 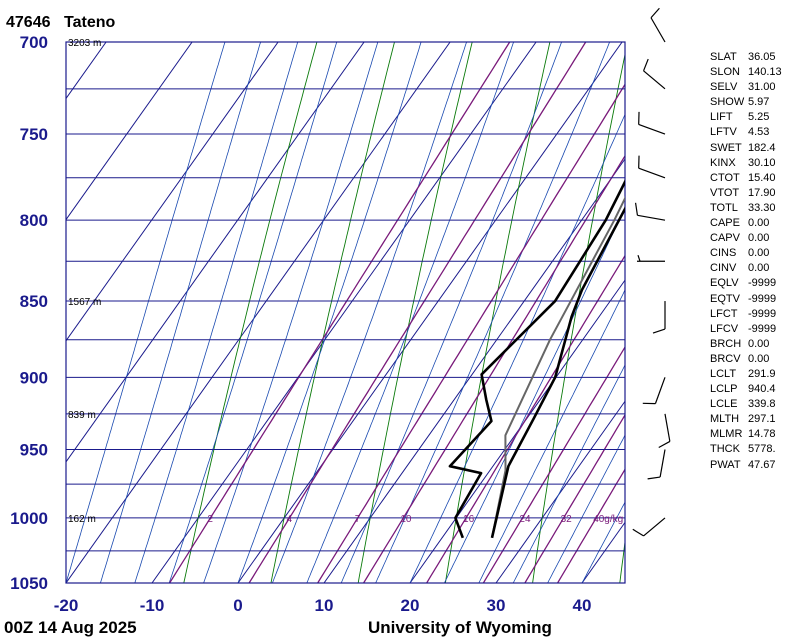 What do you see at coordinates (723, 132) in the screenshot?
I see `index-key: LFTV` at bounding box center [723, 132].